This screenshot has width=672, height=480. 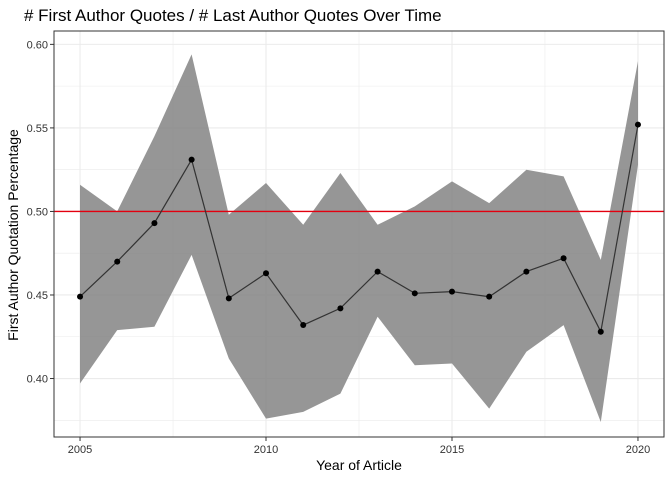 I want to click on y-tick-label: 0.60, so click(x=37, y=45).